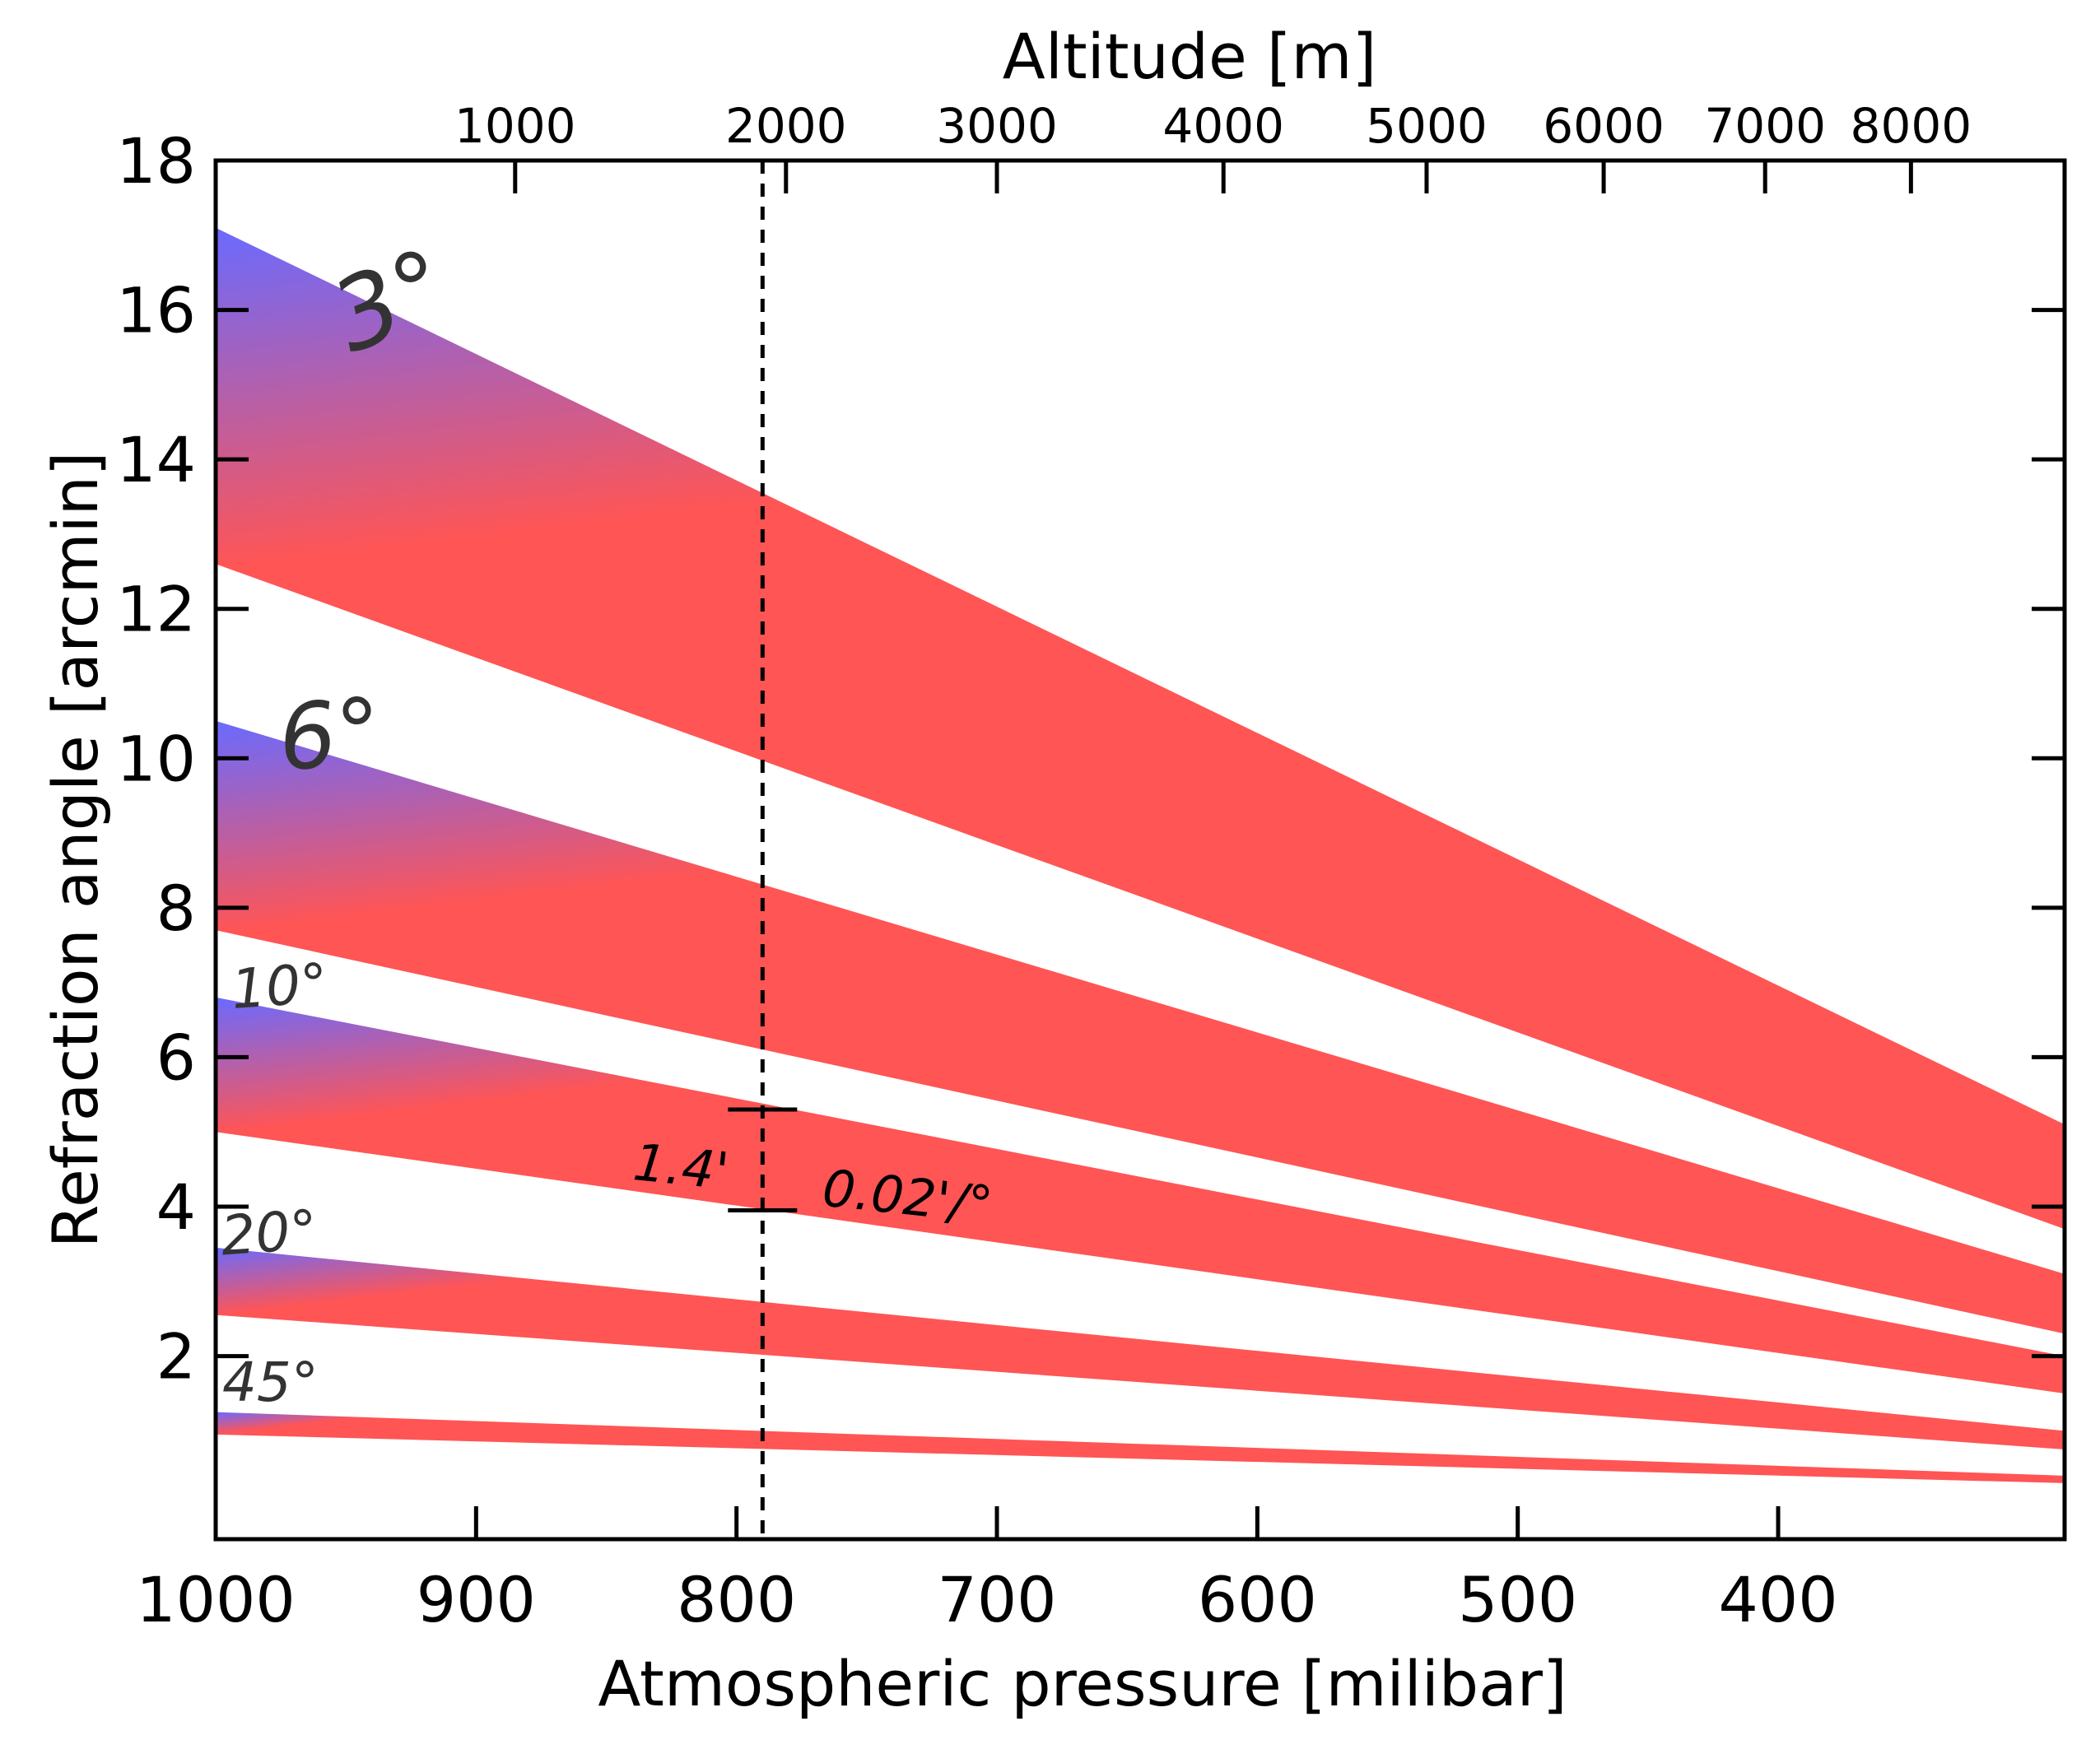 This screenshot has height=1740, width=2100. I want to click on top-tick-label: 3000, so click(997, 126).